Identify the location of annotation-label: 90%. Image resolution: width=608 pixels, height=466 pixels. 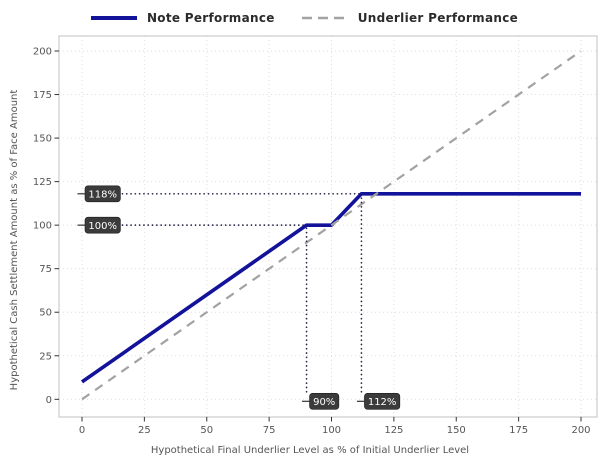
(324, 402).